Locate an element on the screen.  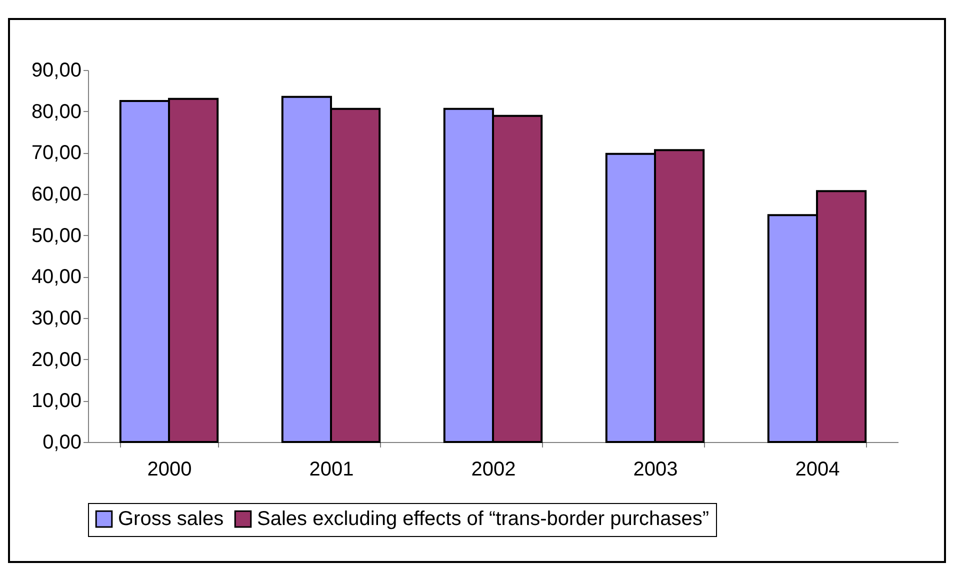
y-tick-label: 80,00 is located at coordinates (56, 111).